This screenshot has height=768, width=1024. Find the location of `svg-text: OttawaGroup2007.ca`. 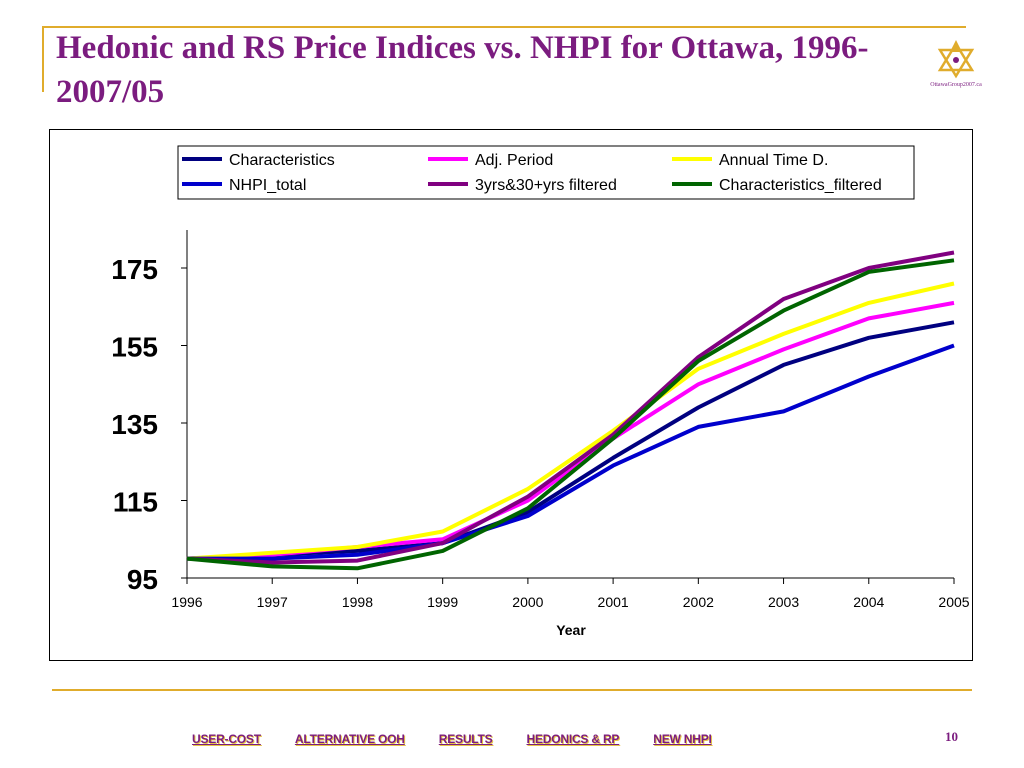

svg-text: OttawaGroup2007.ca is located at coordinates (956, 85).